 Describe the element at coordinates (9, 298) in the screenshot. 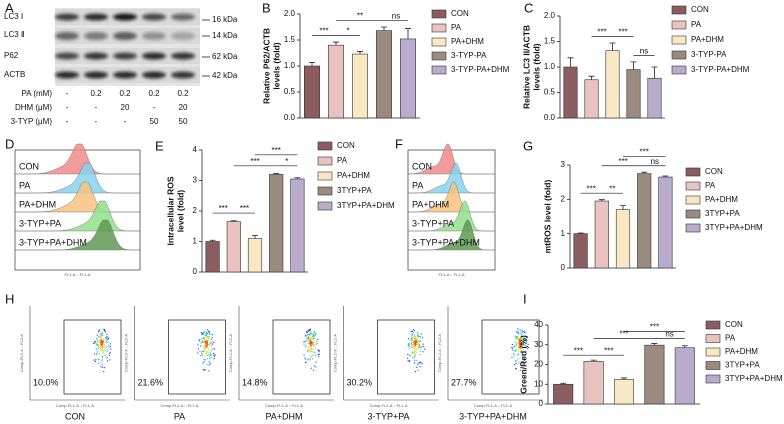

I see `panel-letter: H` at that location.